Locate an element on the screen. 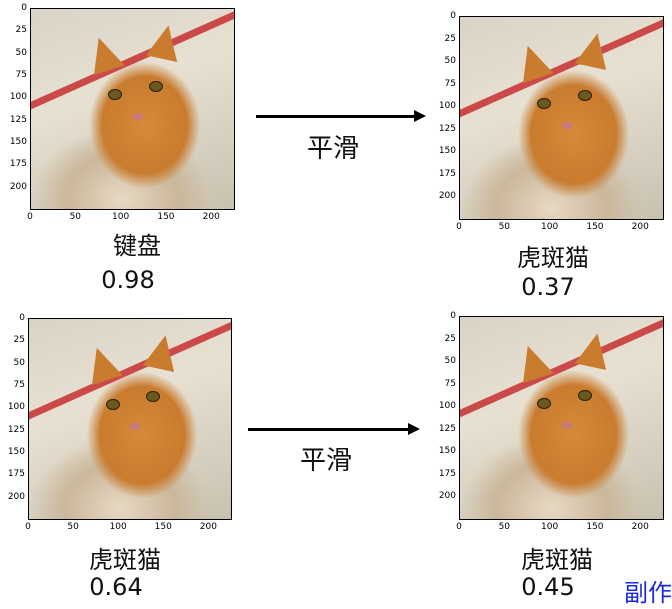 The width and height of the screenshot is (672, 609). watermark-text: 副作 is located at coordinates (648, 593).